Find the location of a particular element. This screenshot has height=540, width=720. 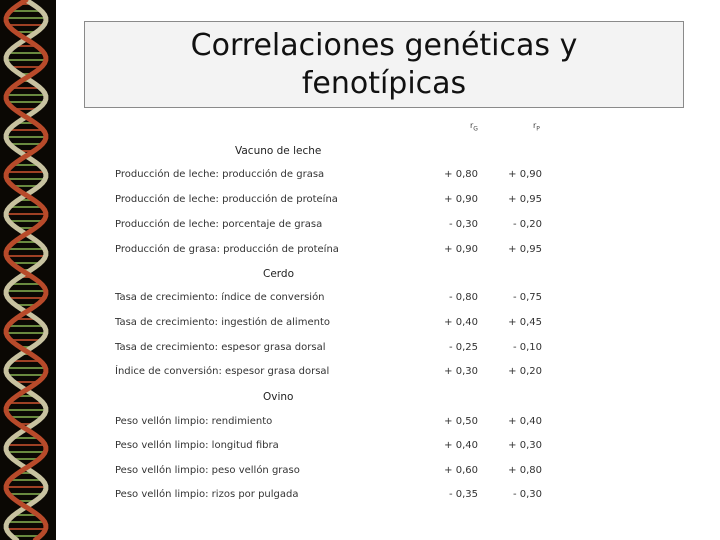

dna-strand-b is located at coordinates (26, 270).